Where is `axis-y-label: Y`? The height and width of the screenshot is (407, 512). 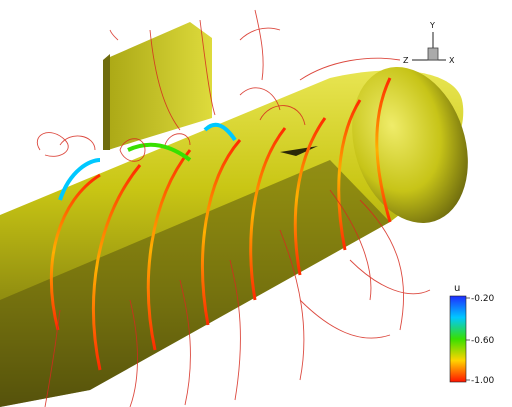
axis-y-label: Y is located at coordinates (432, 25).